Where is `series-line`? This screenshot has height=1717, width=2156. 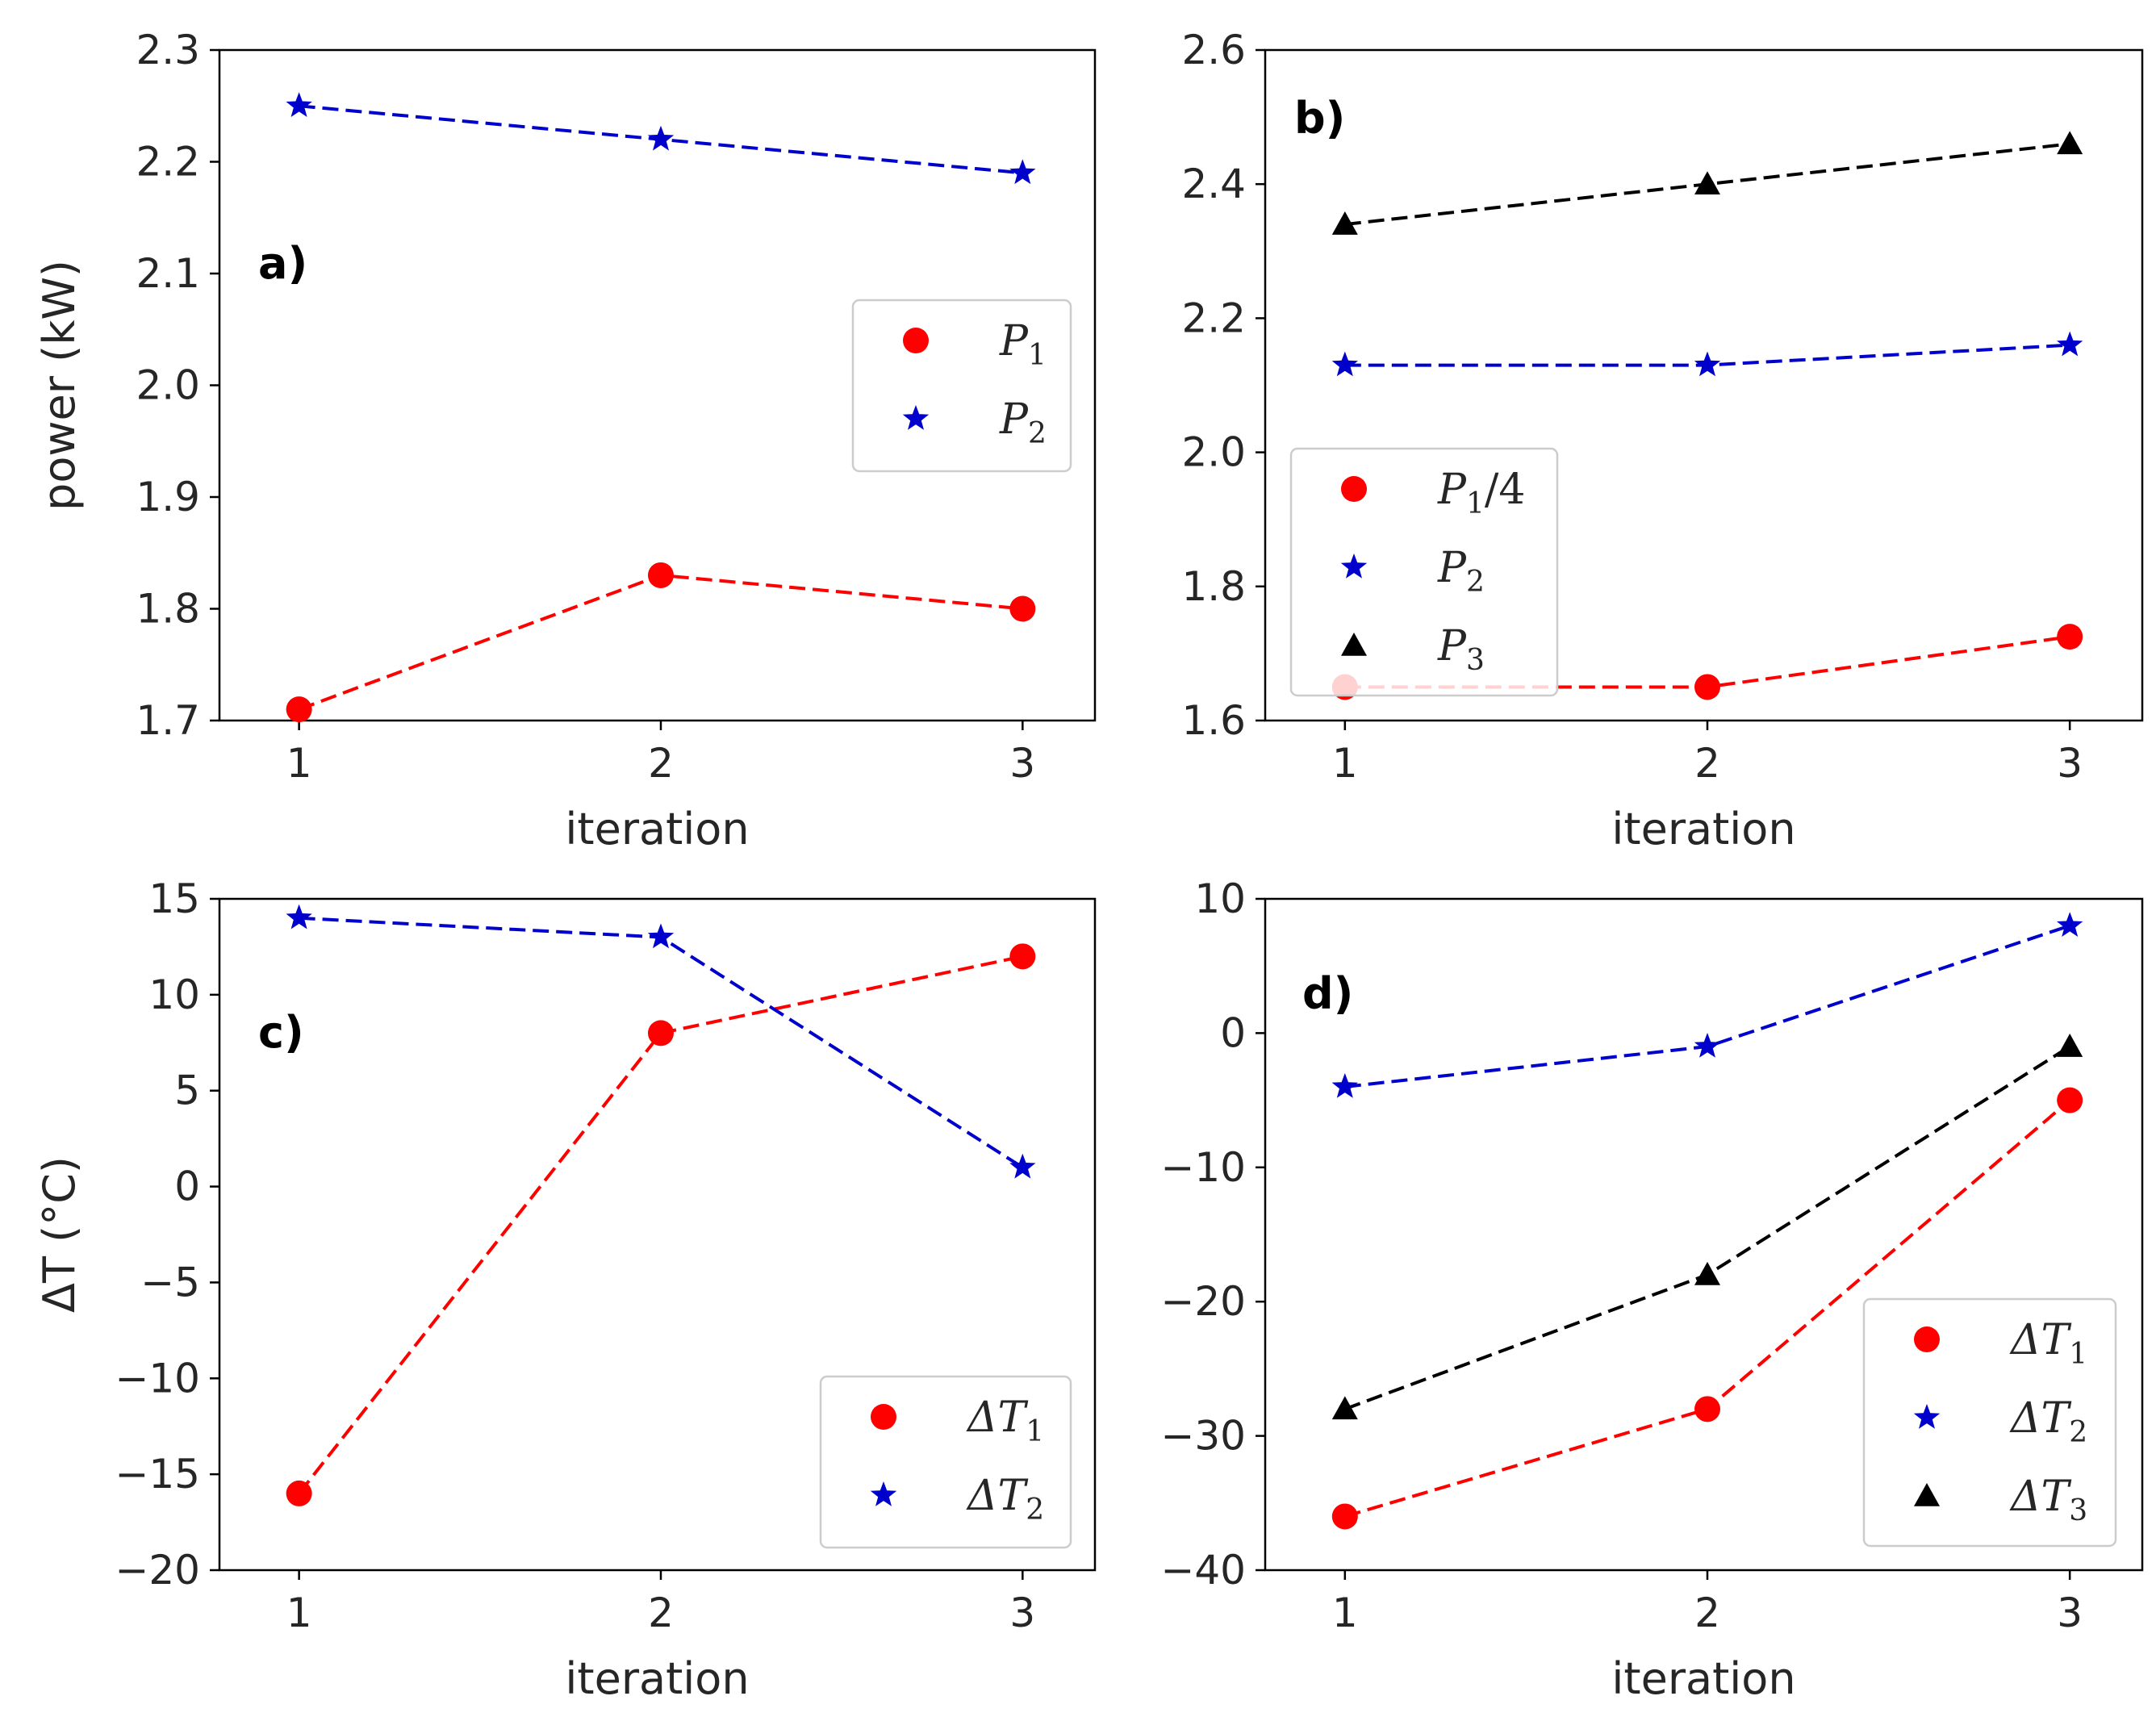 series-line is located at coordinates (660, 643).